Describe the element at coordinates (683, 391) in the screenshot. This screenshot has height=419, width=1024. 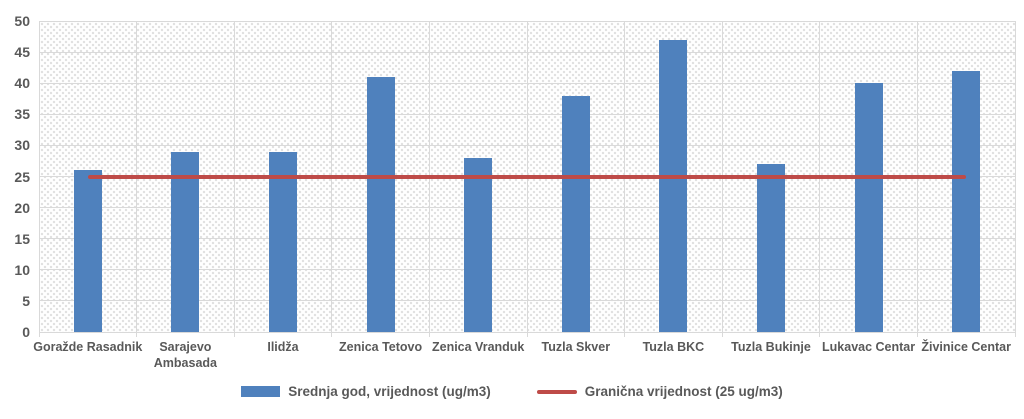
I see `legend-label-limit-line: Granična vrijednost (25 ug/m3)` at that location.